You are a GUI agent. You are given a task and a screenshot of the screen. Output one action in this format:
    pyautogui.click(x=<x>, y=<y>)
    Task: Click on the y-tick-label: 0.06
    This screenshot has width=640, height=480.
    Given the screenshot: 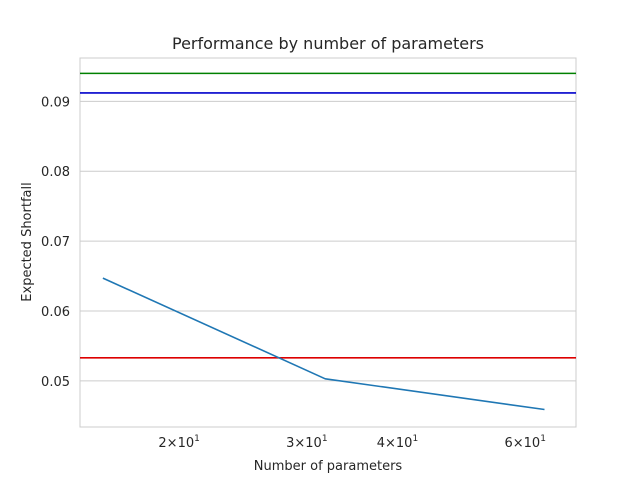 What is the action you would take?
    pyautogui.click(x=55, y=312)
    